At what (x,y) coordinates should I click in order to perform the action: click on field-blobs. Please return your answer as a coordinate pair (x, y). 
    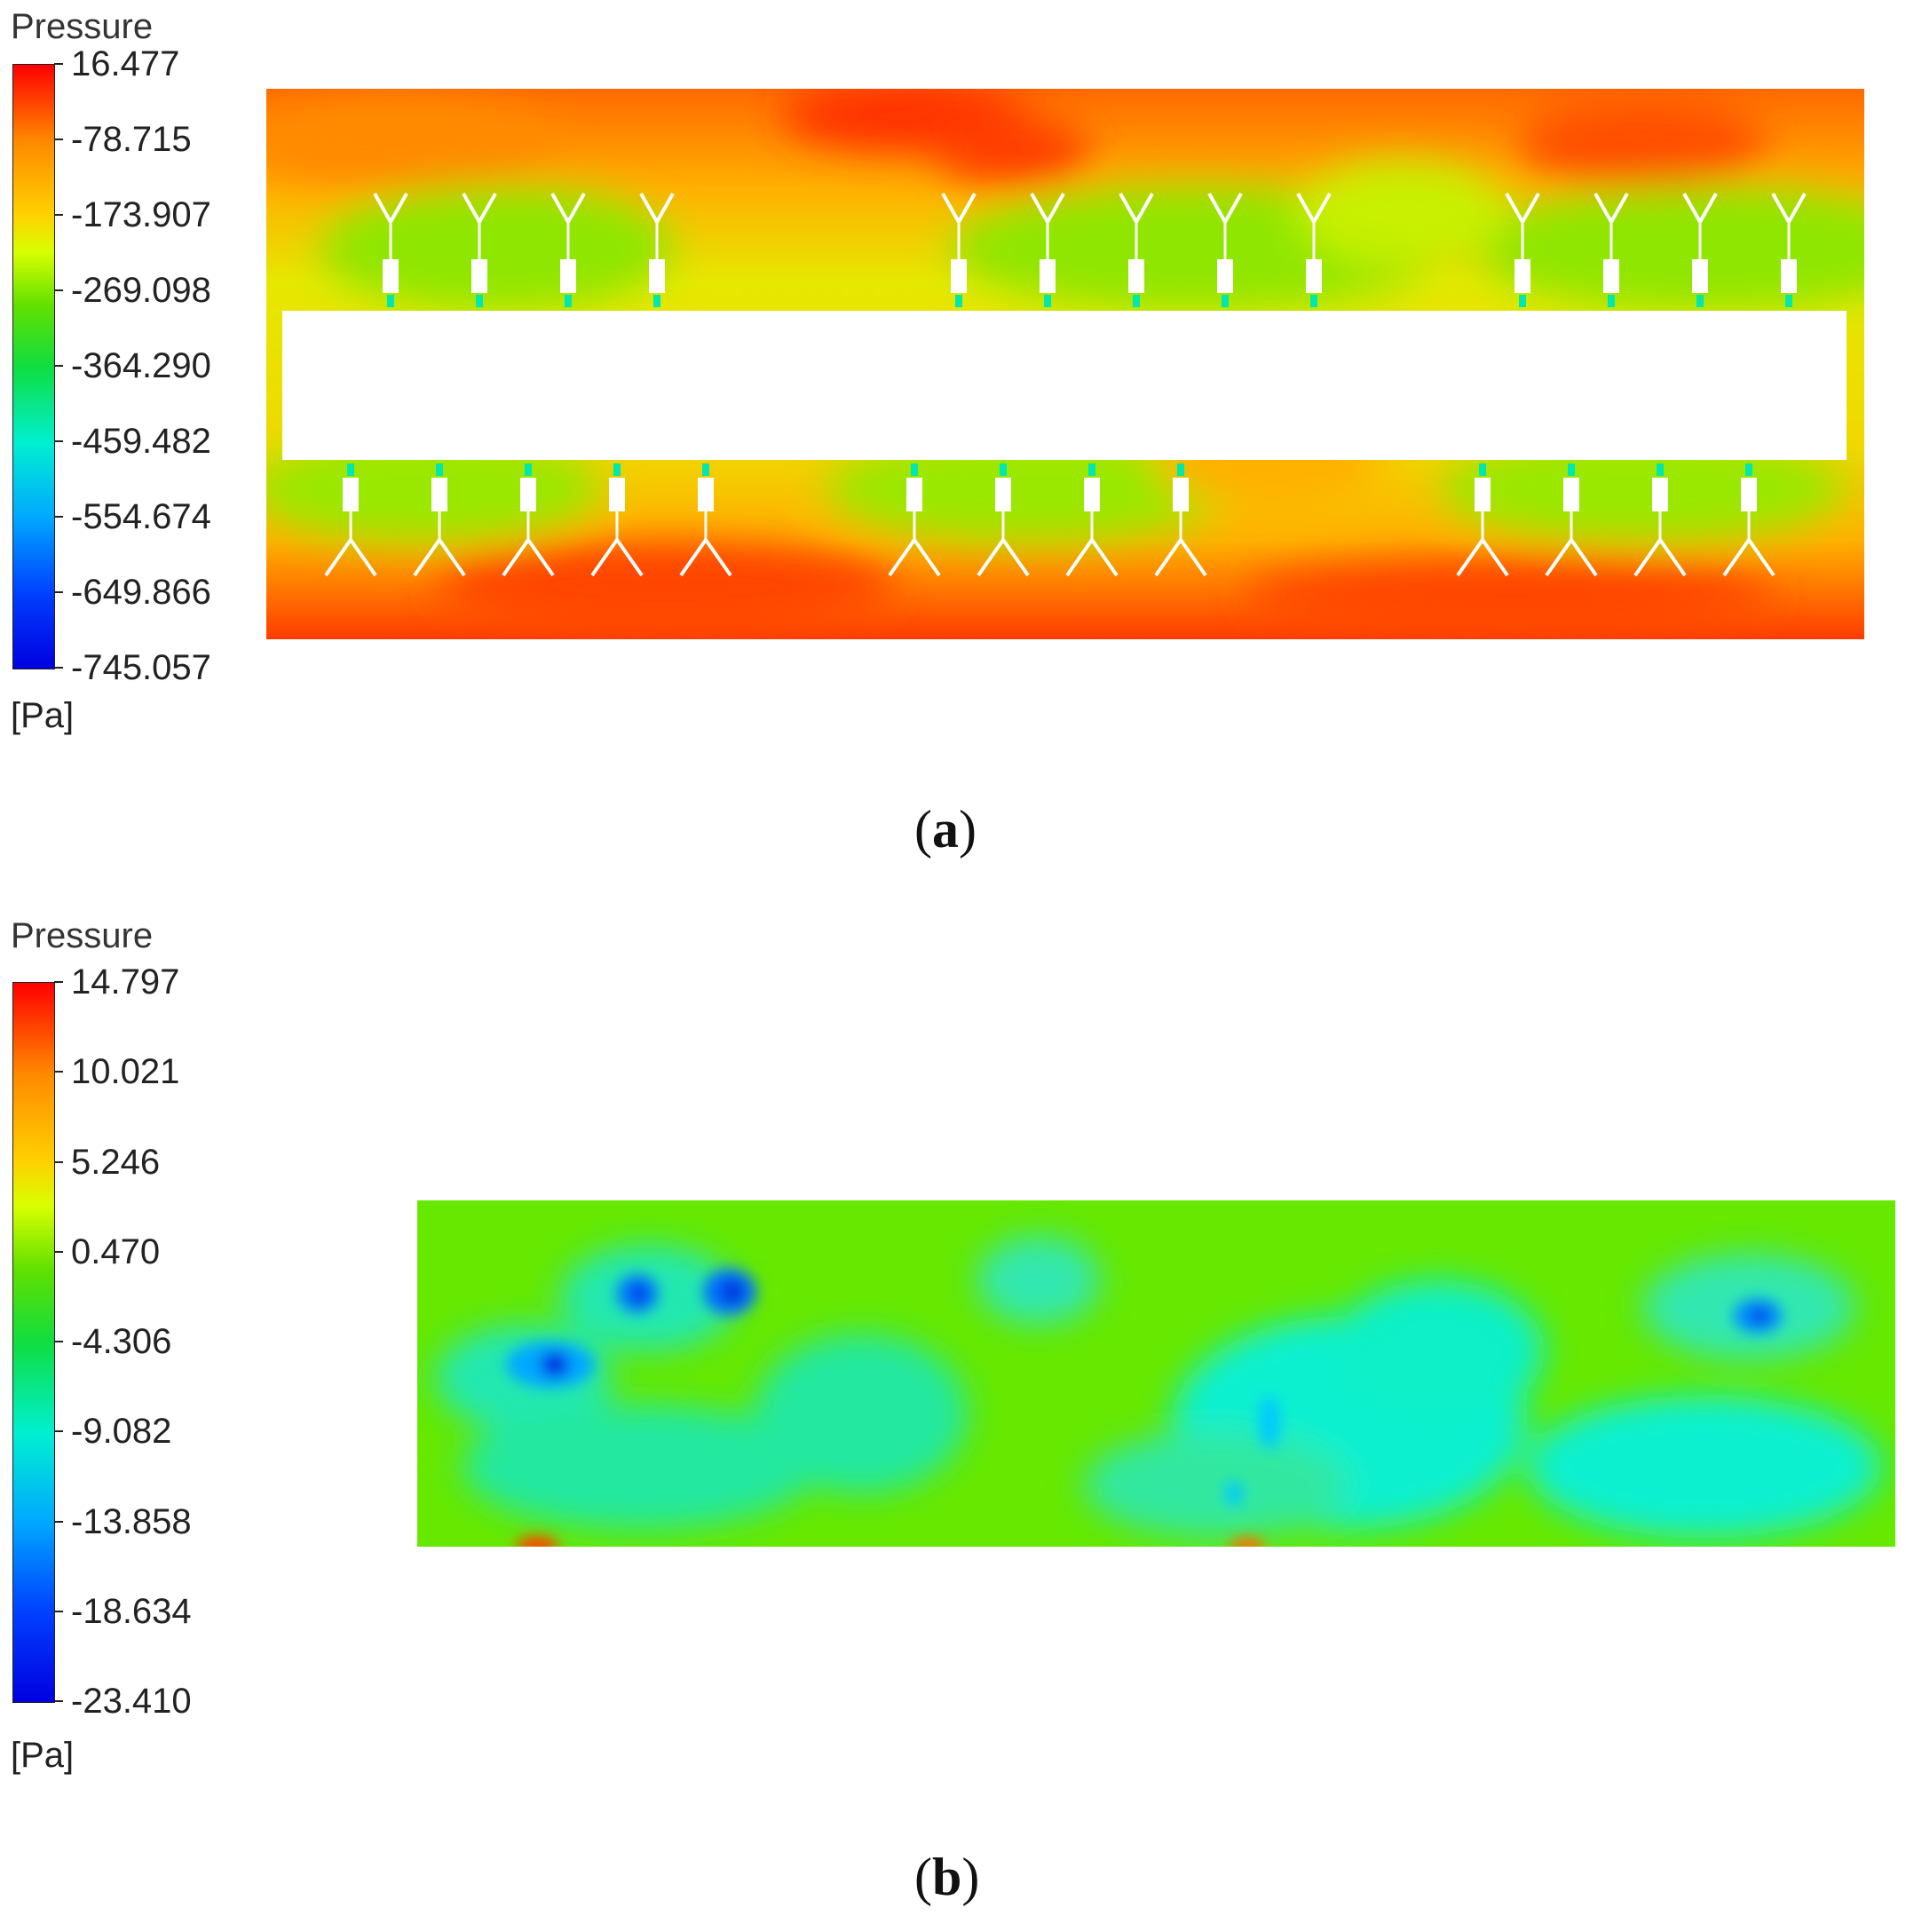
    Looking at the image, I should click on (1158, 1387).